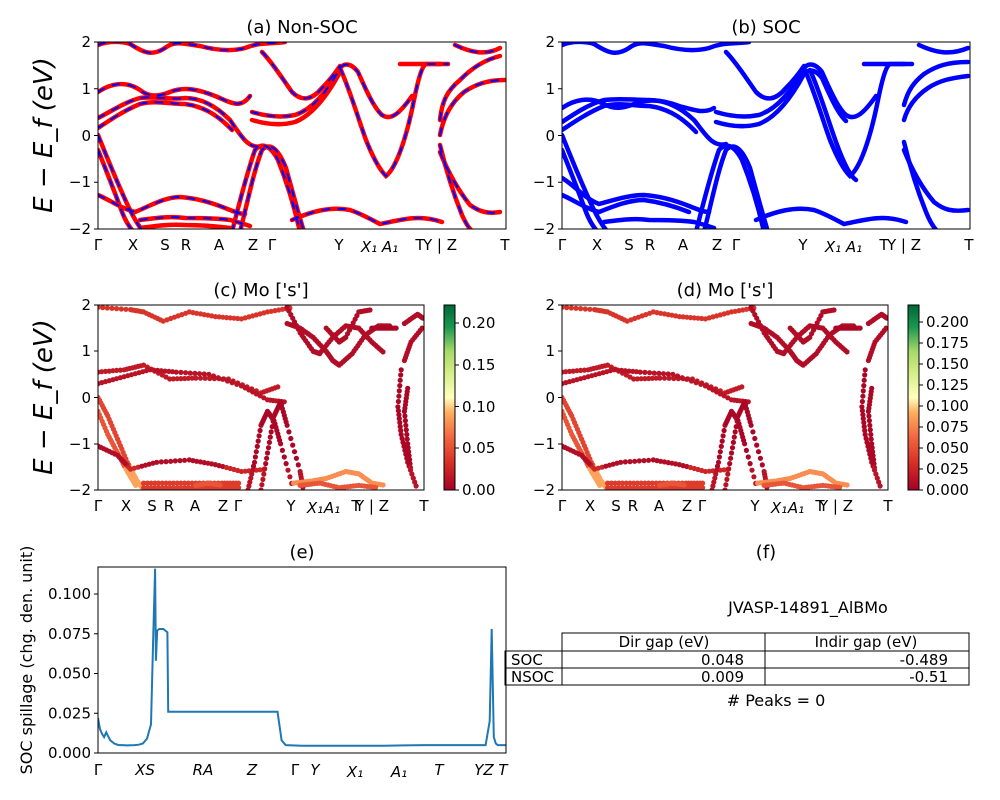  Describe the element at coordinates (597, 245) in the screenshot. I see `xtick-label: X` at that location.